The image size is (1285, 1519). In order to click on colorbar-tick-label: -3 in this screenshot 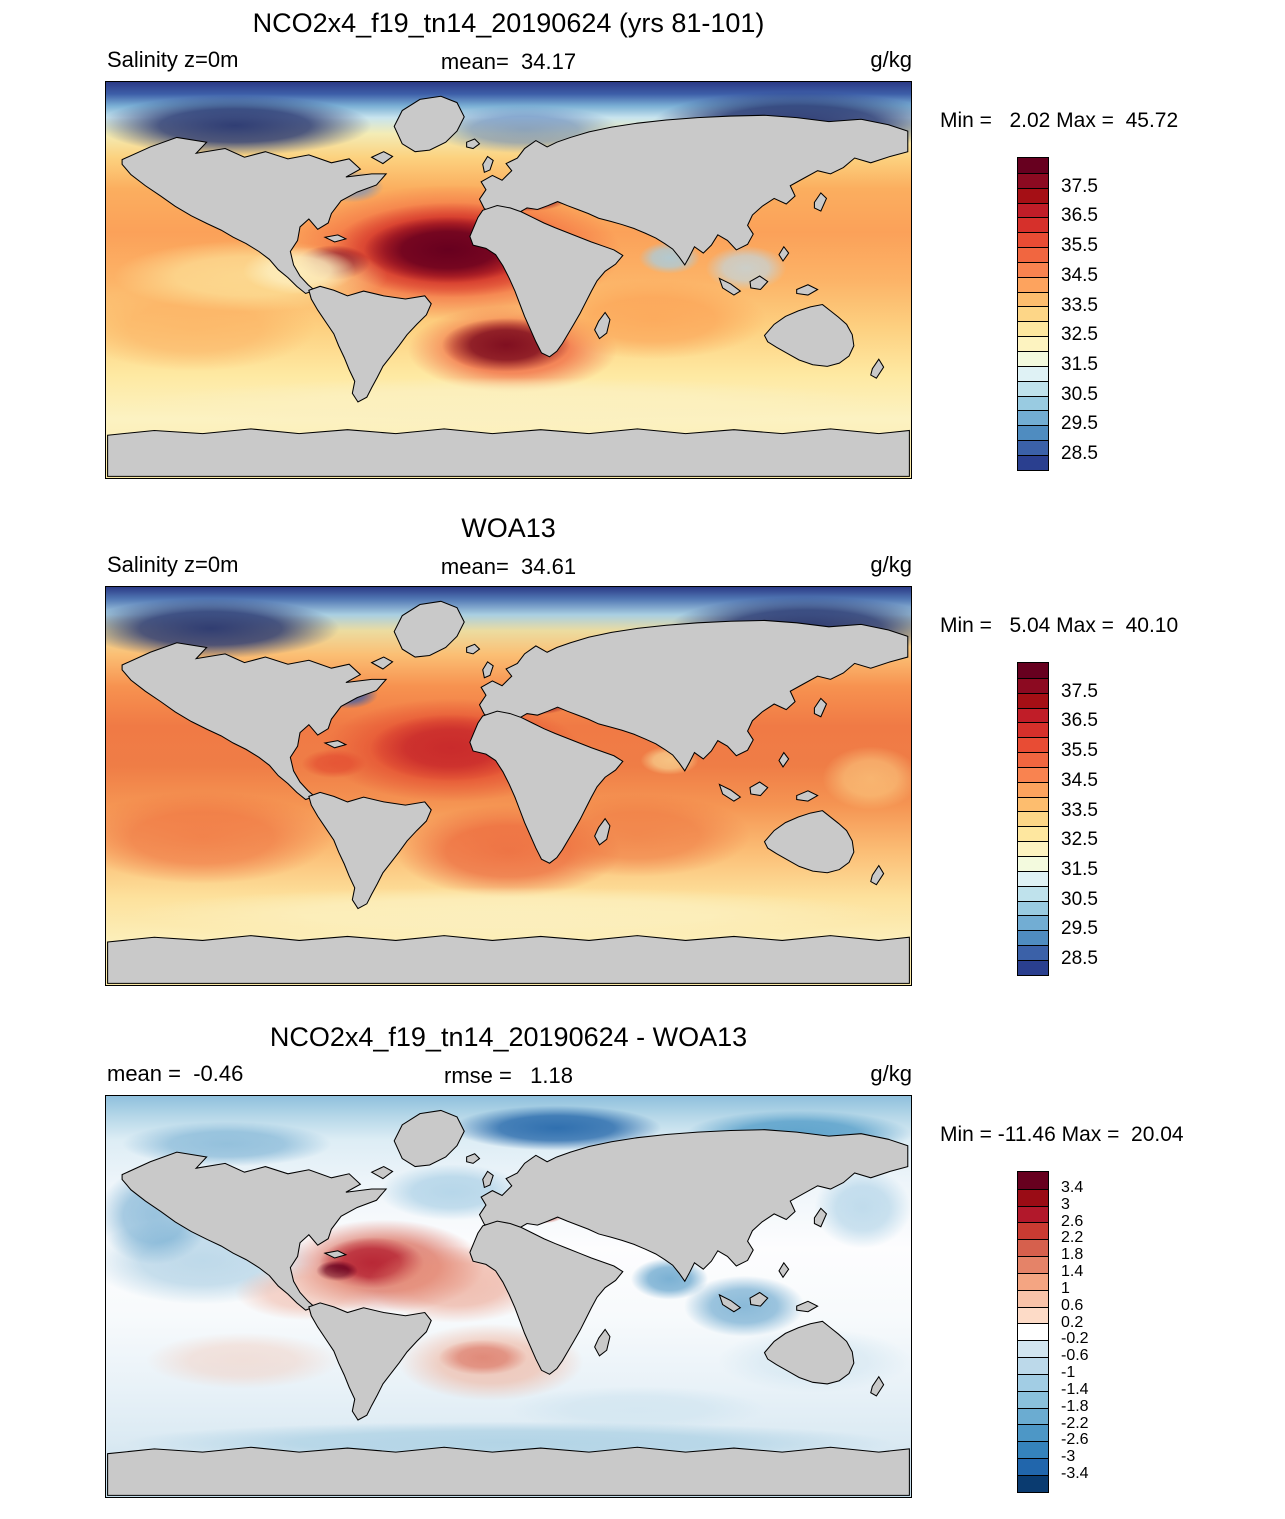, I will do `click(1068, 1457)`.